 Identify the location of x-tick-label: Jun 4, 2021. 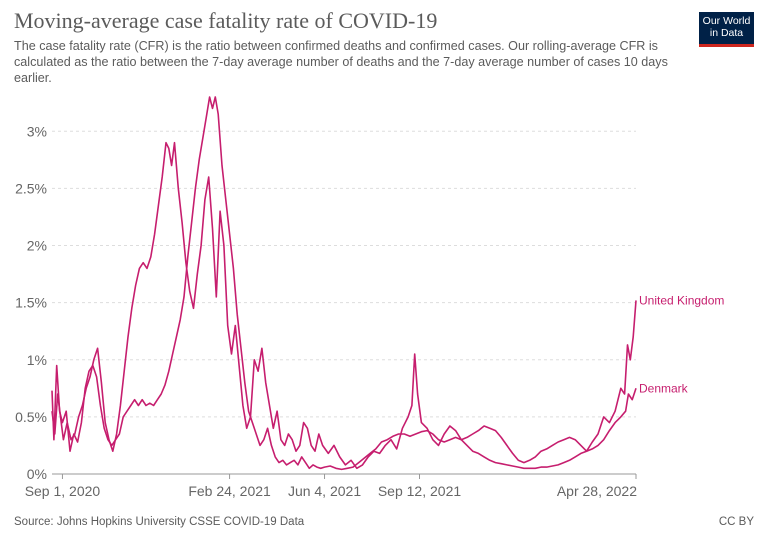
(324, 491).